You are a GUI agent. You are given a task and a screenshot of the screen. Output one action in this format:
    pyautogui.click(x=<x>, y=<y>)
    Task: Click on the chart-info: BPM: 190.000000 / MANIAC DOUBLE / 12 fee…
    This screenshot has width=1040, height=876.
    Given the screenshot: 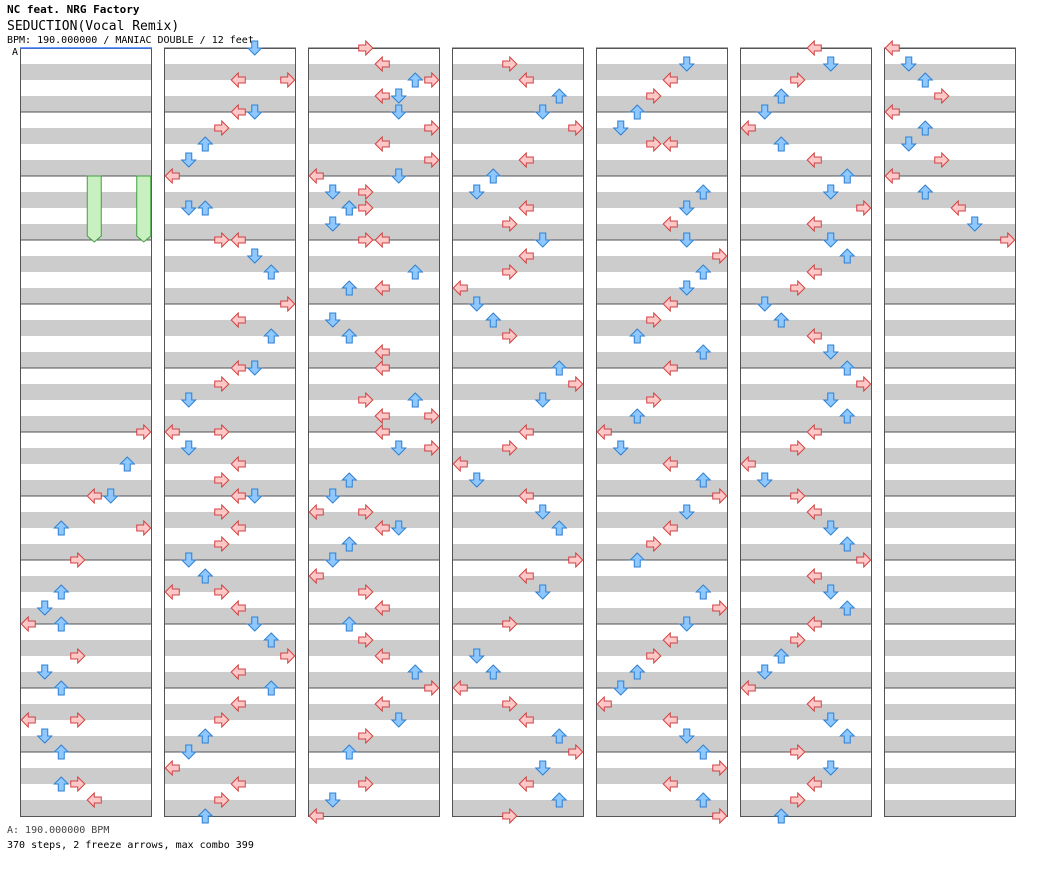 What is the action you would take?
    pyautogui.click(x=130, y=40)
    